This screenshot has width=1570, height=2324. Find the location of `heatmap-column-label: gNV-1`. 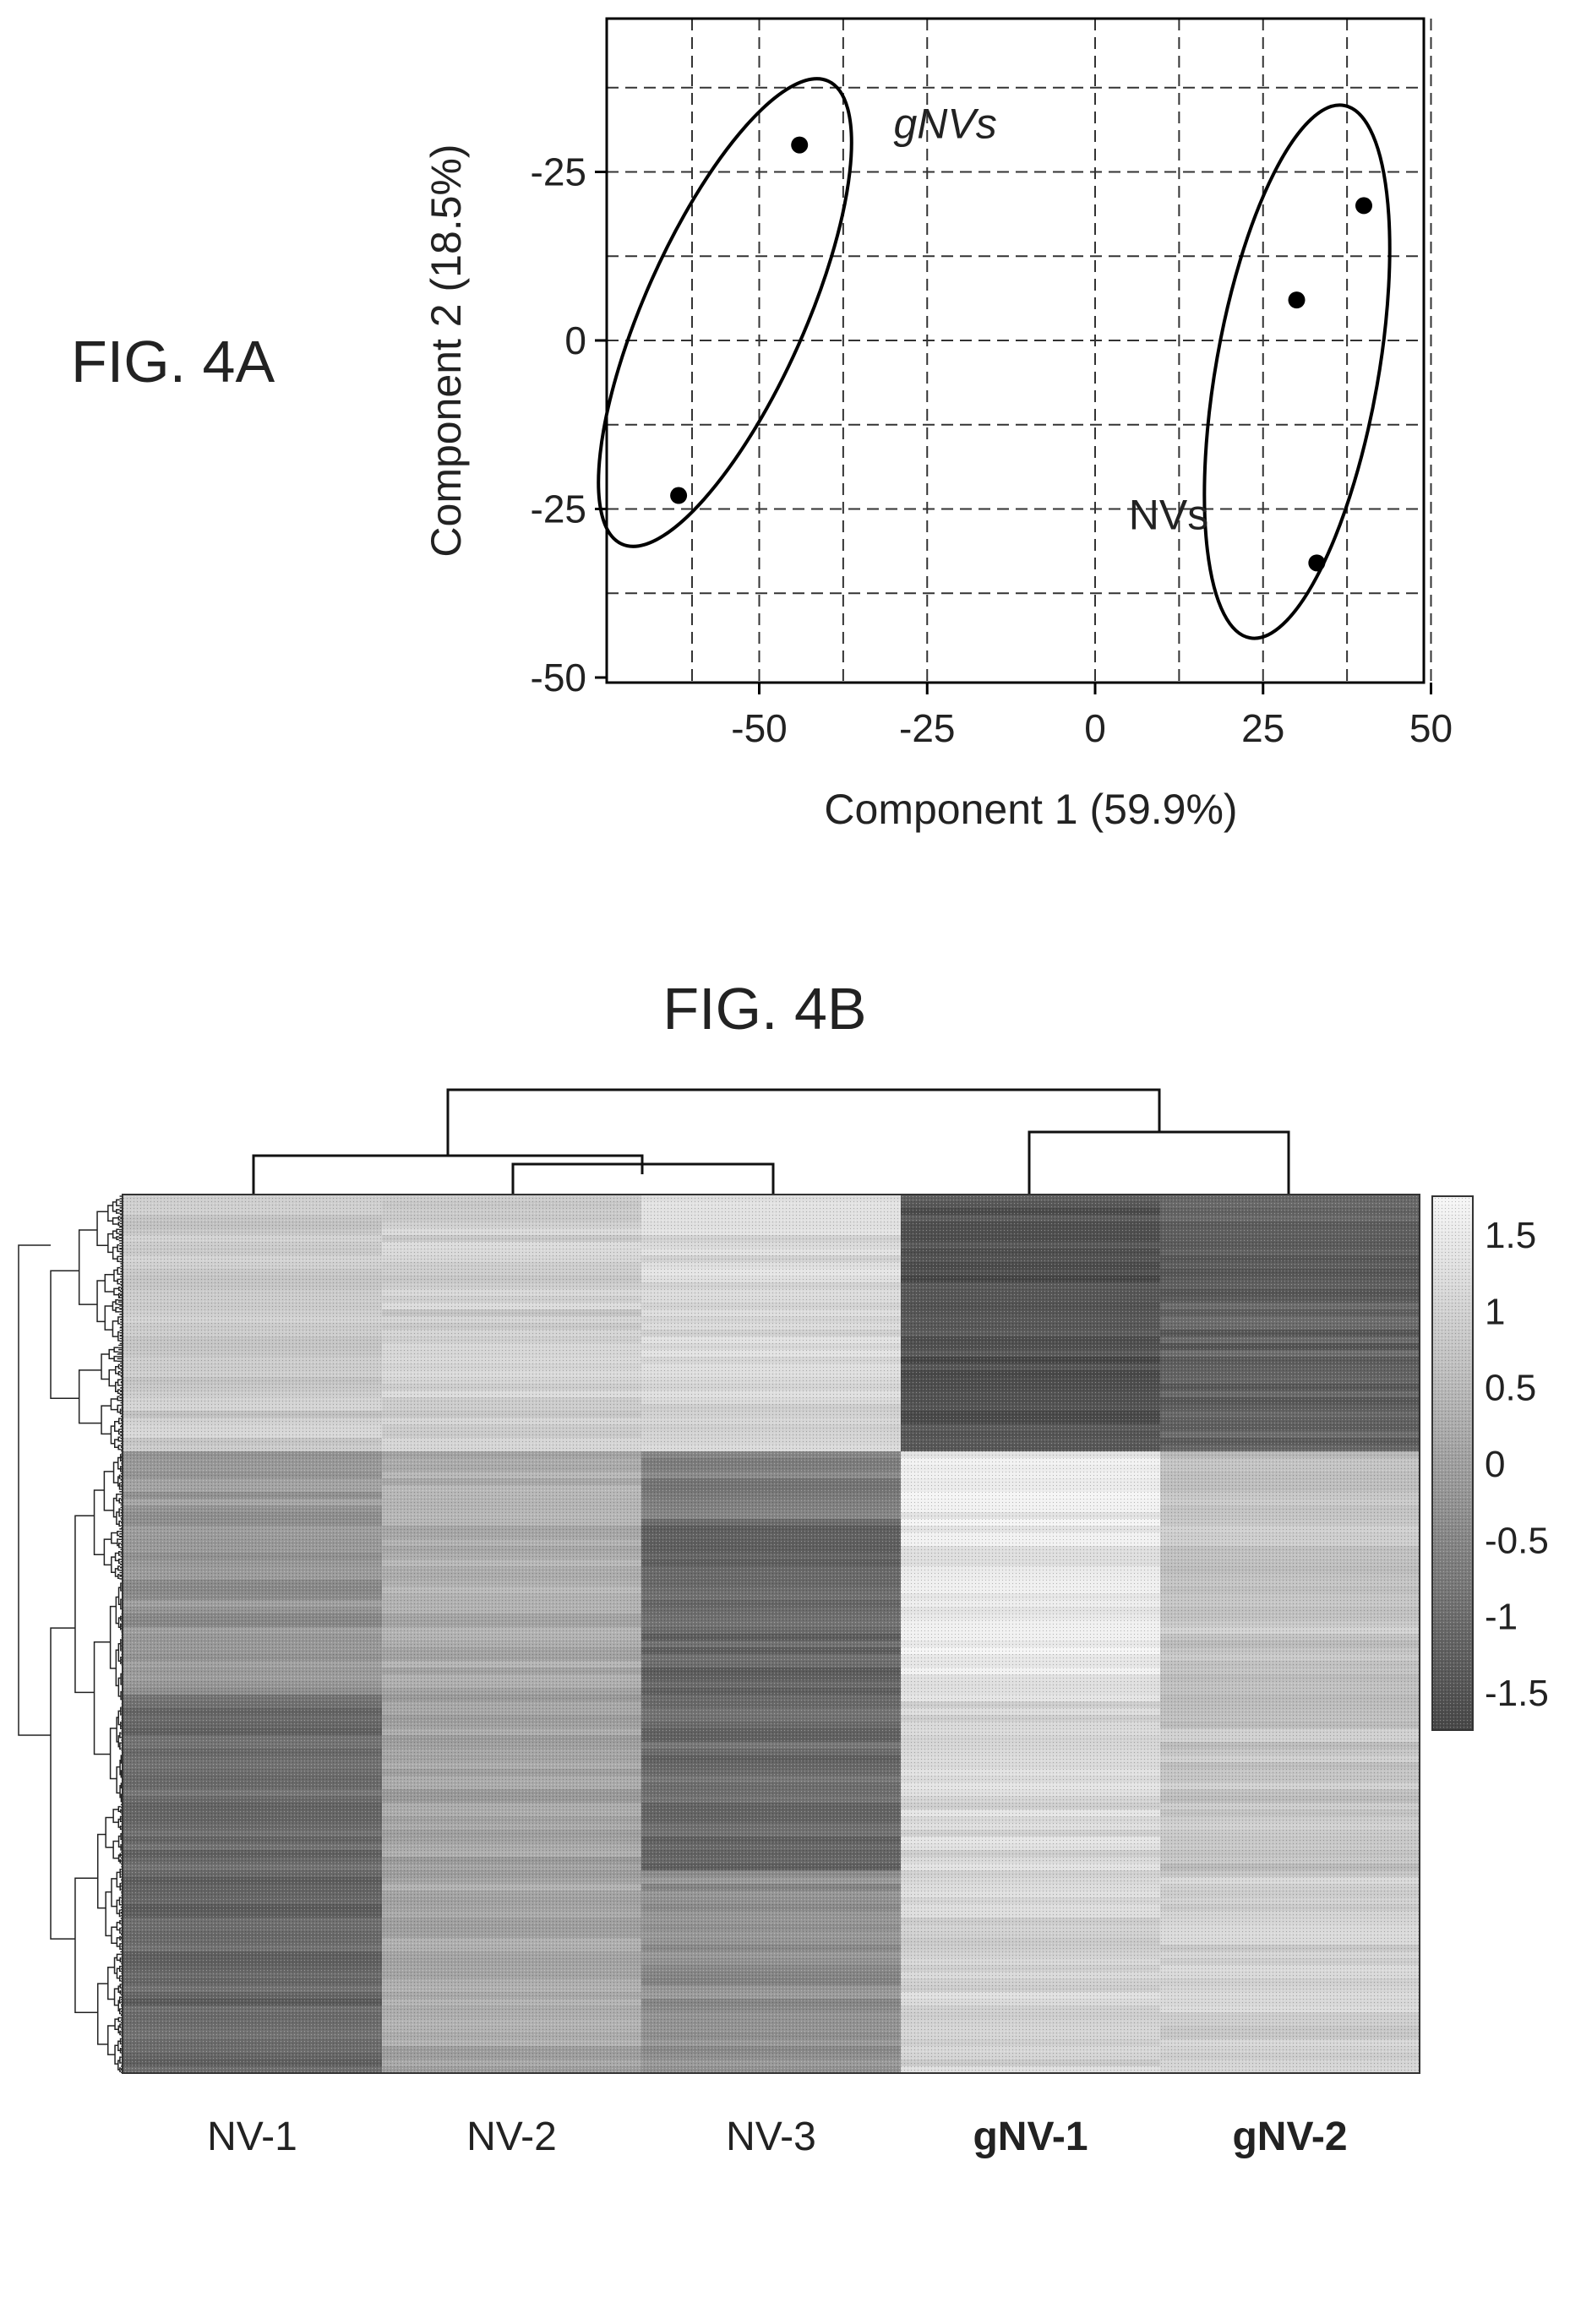

heatmap-column-label: gNV-1 is located at coordinates (1030, 2137).